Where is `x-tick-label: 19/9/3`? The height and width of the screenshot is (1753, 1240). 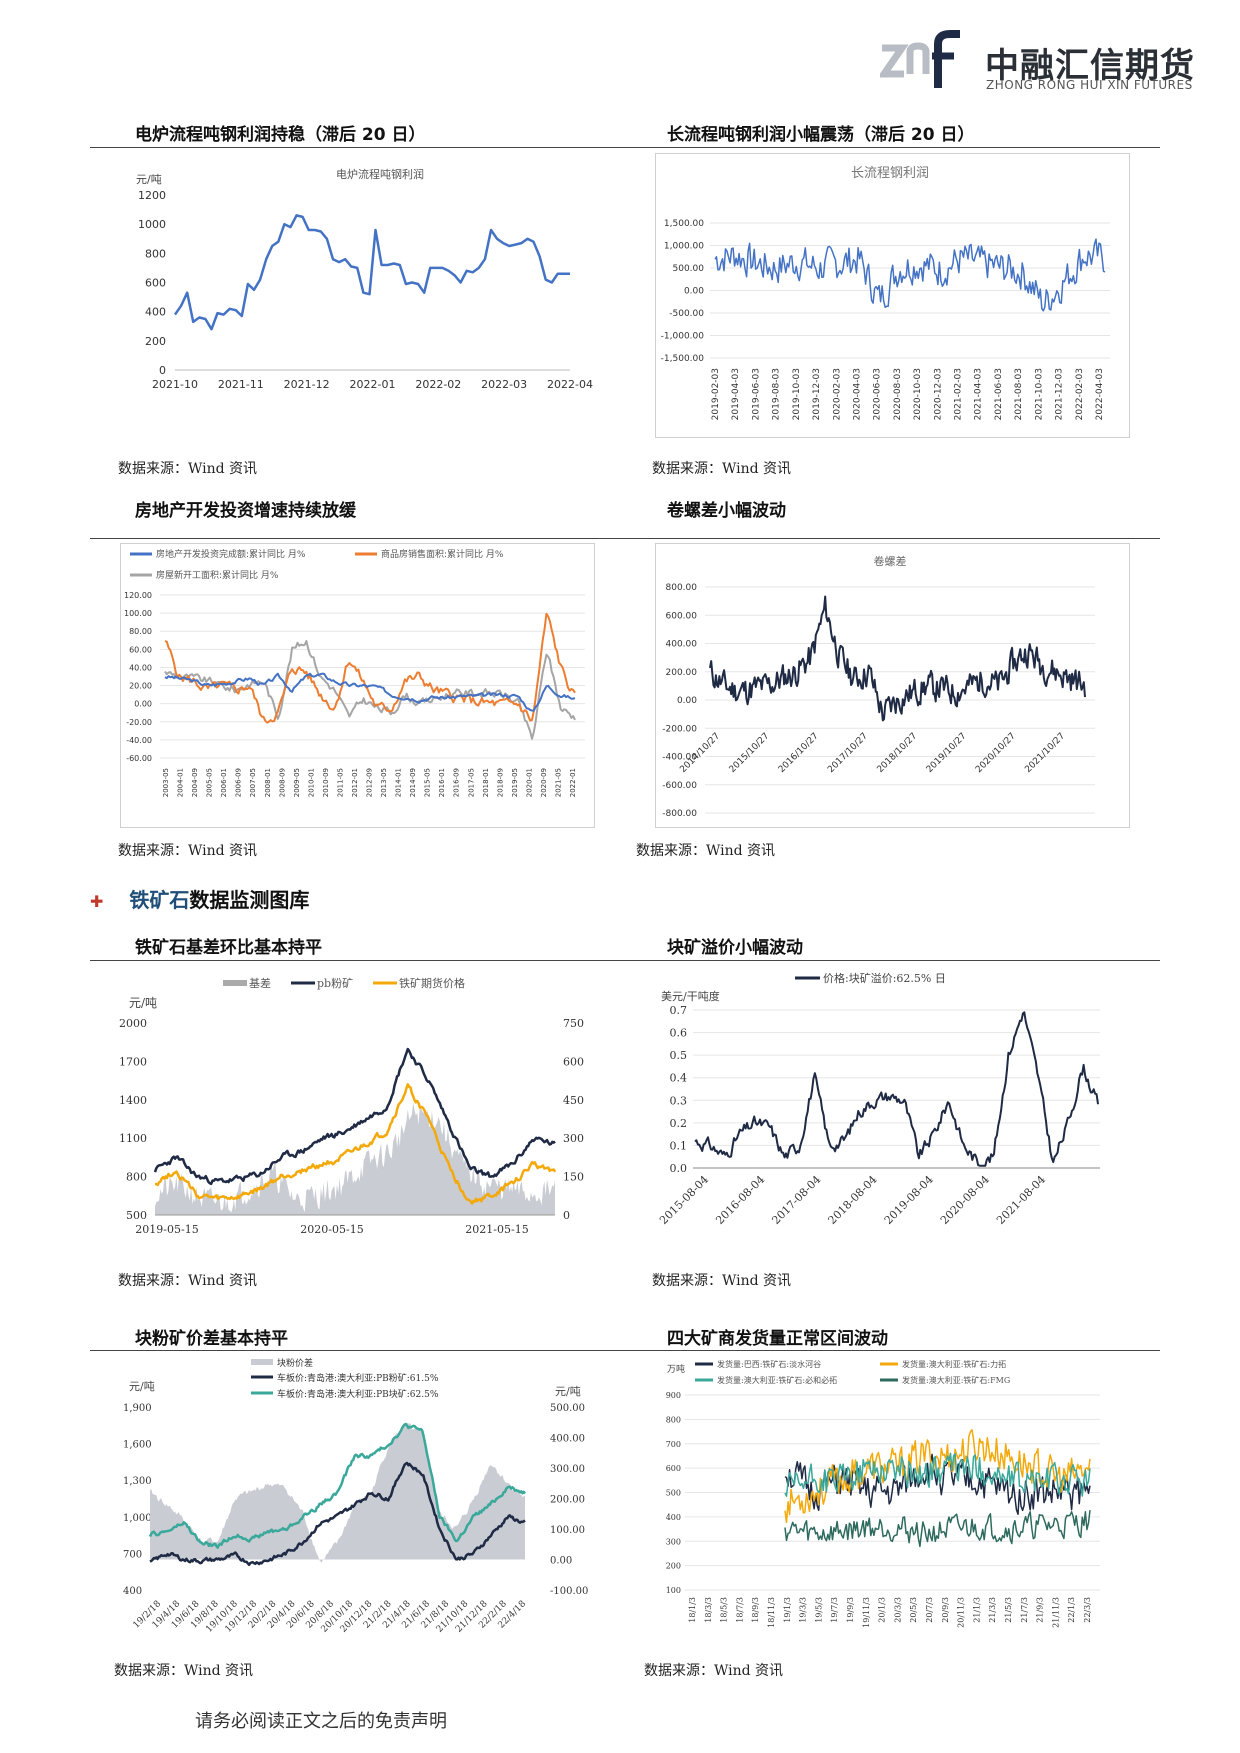 x-tick-label: 19/9/3 is located at coordinates (850, 1610).